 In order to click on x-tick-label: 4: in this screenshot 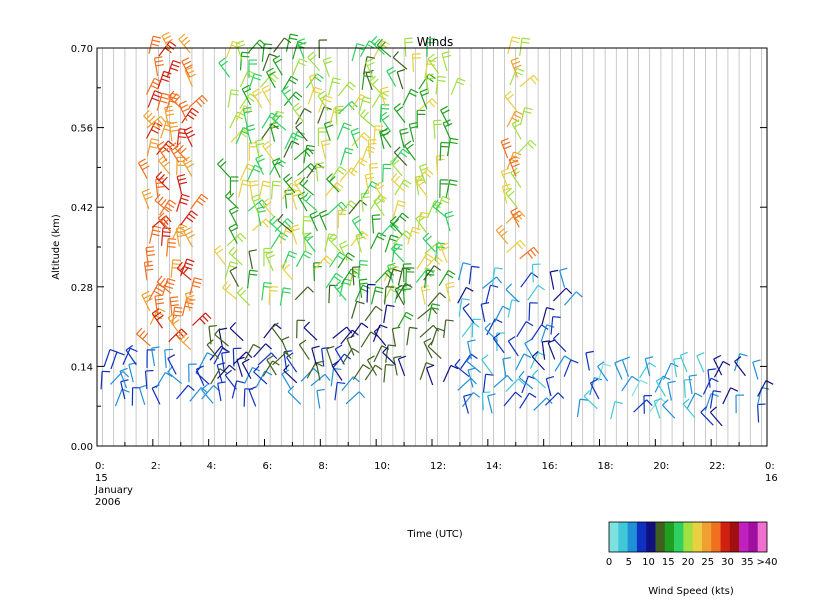, I will do `click(212, 466)`.